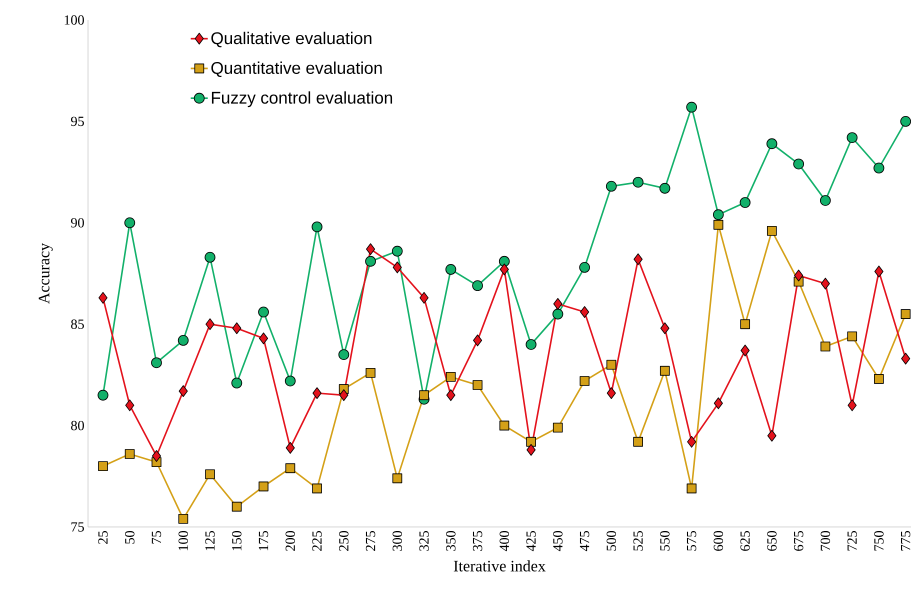 The width and height of the screenshot is (911, 615). I want to click on x-tick-label: 350, so click(451, 541).